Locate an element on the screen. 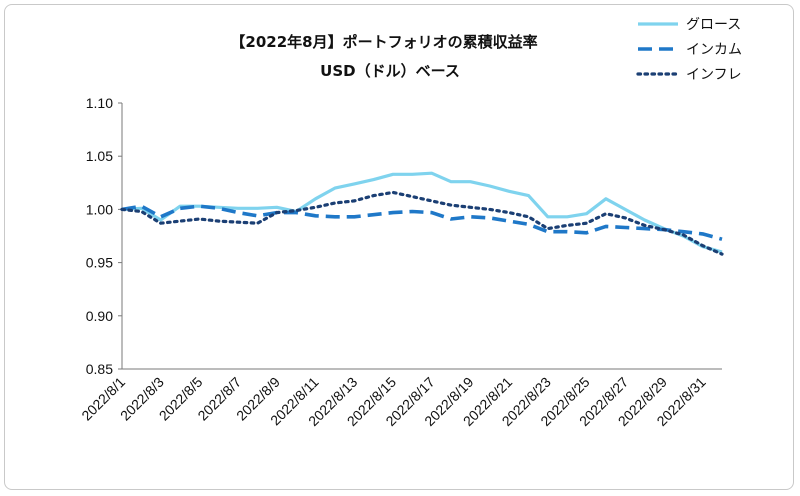  y-tick-labels: 1.10 1.05 1.00 0.95 0.90 0.85 is located at coordinates (104, 236).